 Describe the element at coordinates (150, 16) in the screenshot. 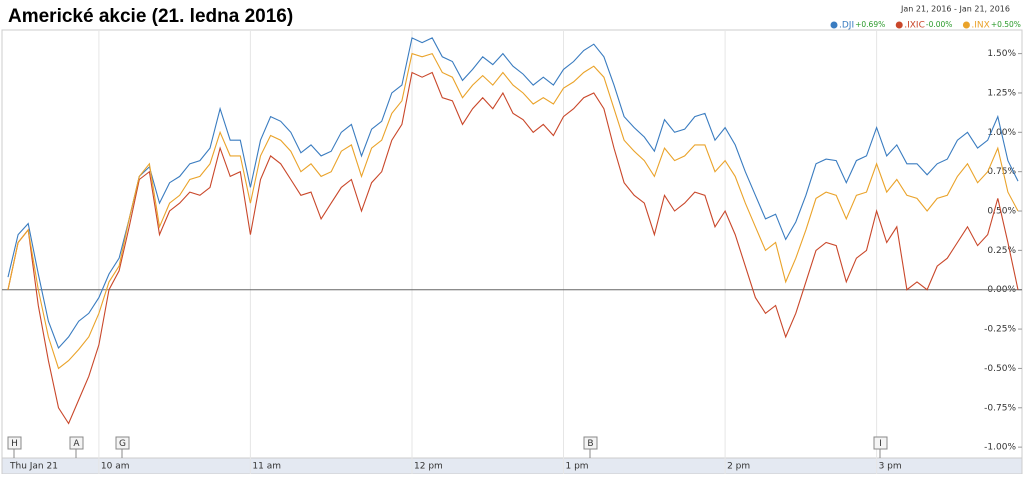

I see `chart-title: Americké akcie (21. ledna 2016)` at that location.